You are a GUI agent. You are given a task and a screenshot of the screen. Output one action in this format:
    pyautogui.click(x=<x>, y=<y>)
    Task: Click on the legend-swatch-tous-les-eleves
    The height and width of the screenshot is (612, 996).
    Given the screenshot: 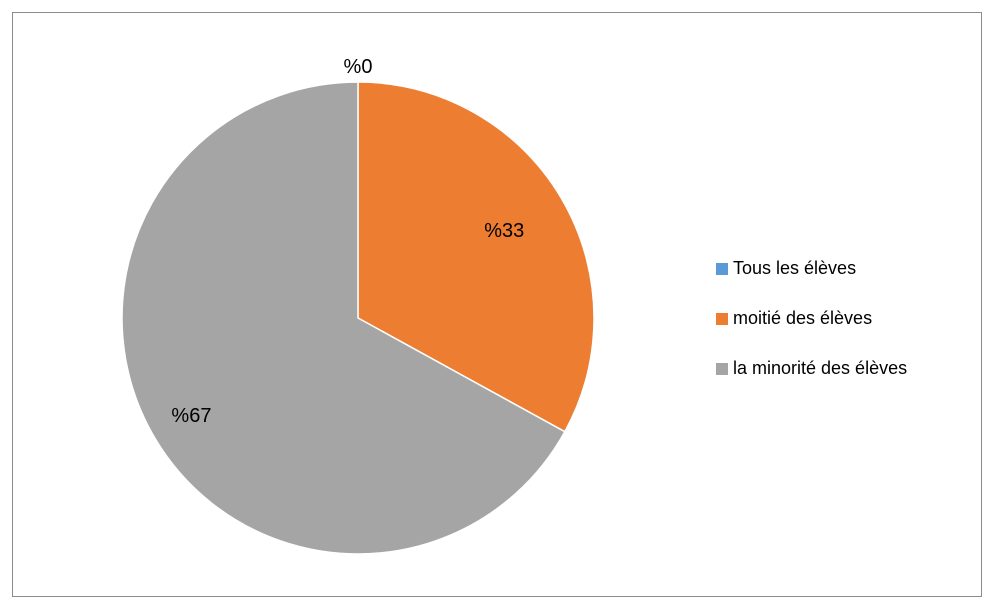 What is the action you would take?
    pyautogui.click(x=722, y=268)
    